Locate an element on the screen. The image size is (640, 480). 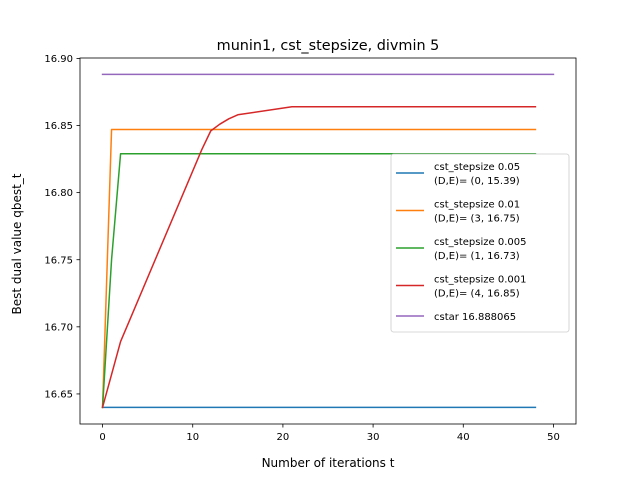
legend-label-2: cst_stepsize 0.01 (D,E)= (3, 16.75) is located at coordinates (477, 212).